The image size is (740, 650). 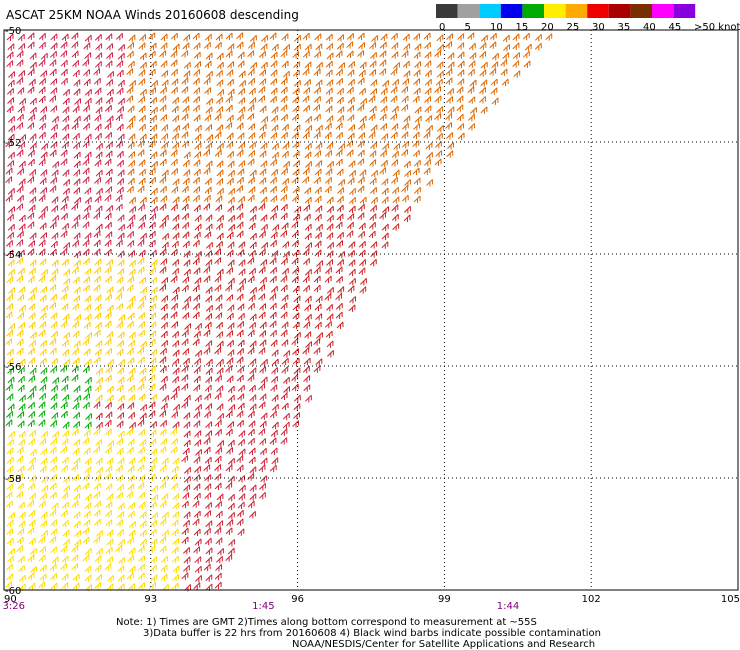 What do you see at coordinates (372, 599) in the screenshot?
I see `longitude-labels: 90 93 96 99 102 105` at bounding box center [372, 599].